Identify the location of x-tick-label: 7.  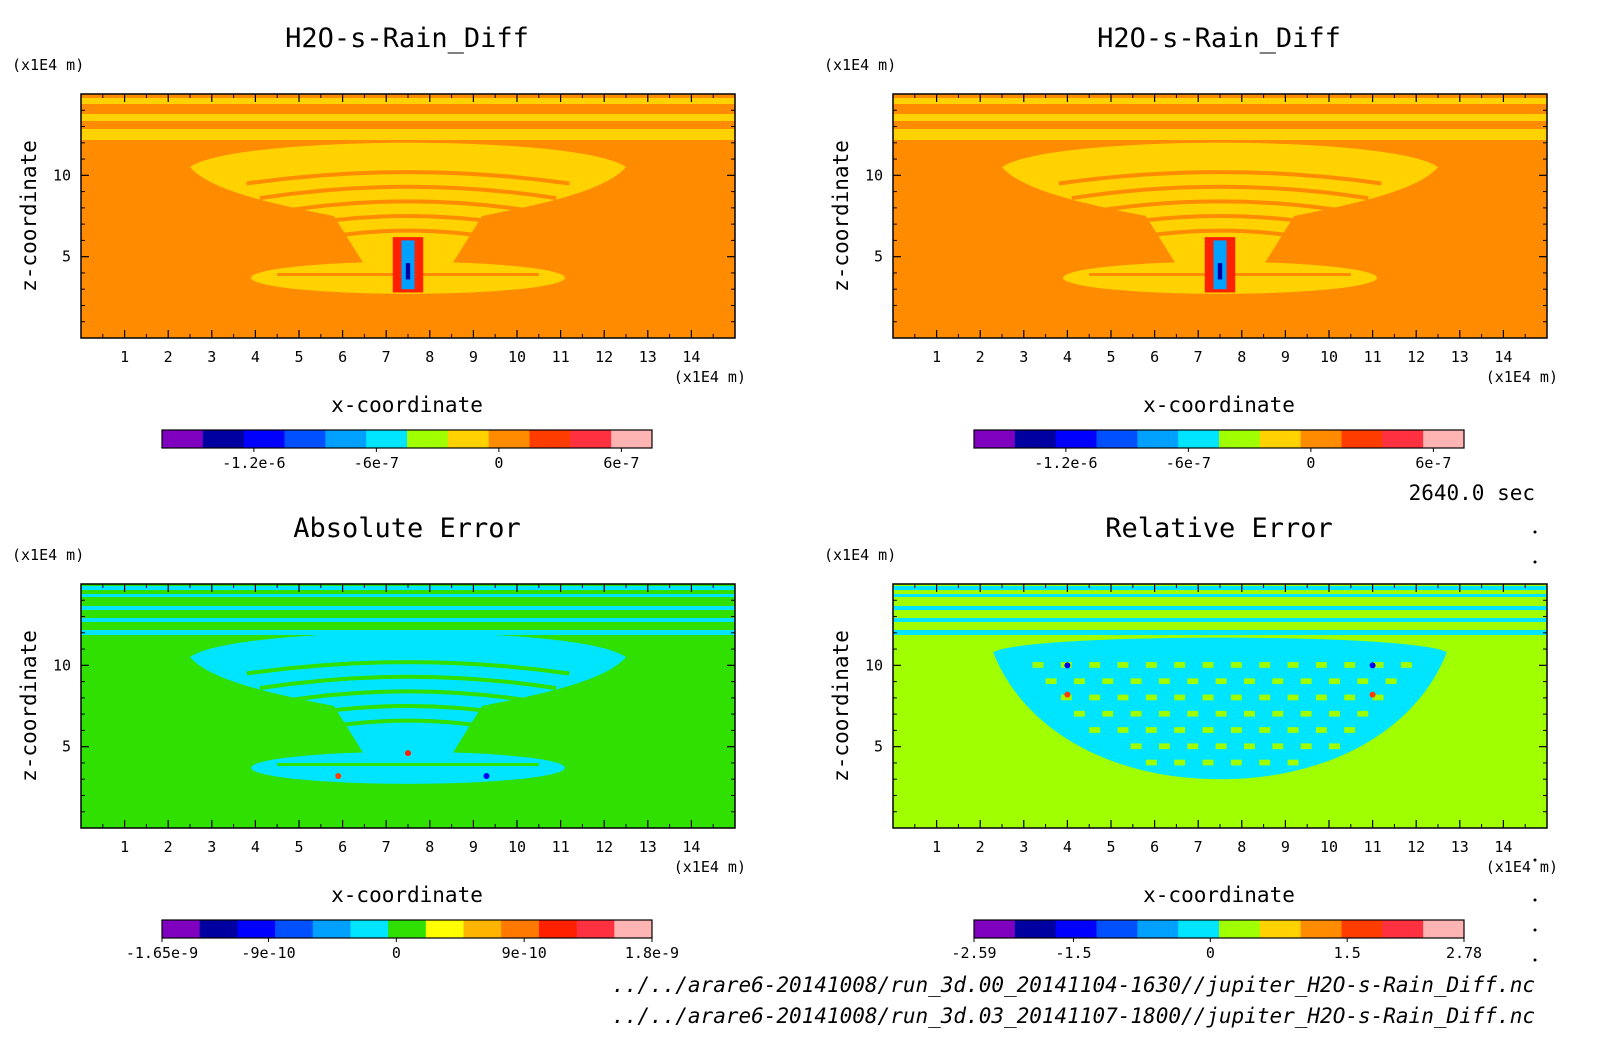
(386, 847).